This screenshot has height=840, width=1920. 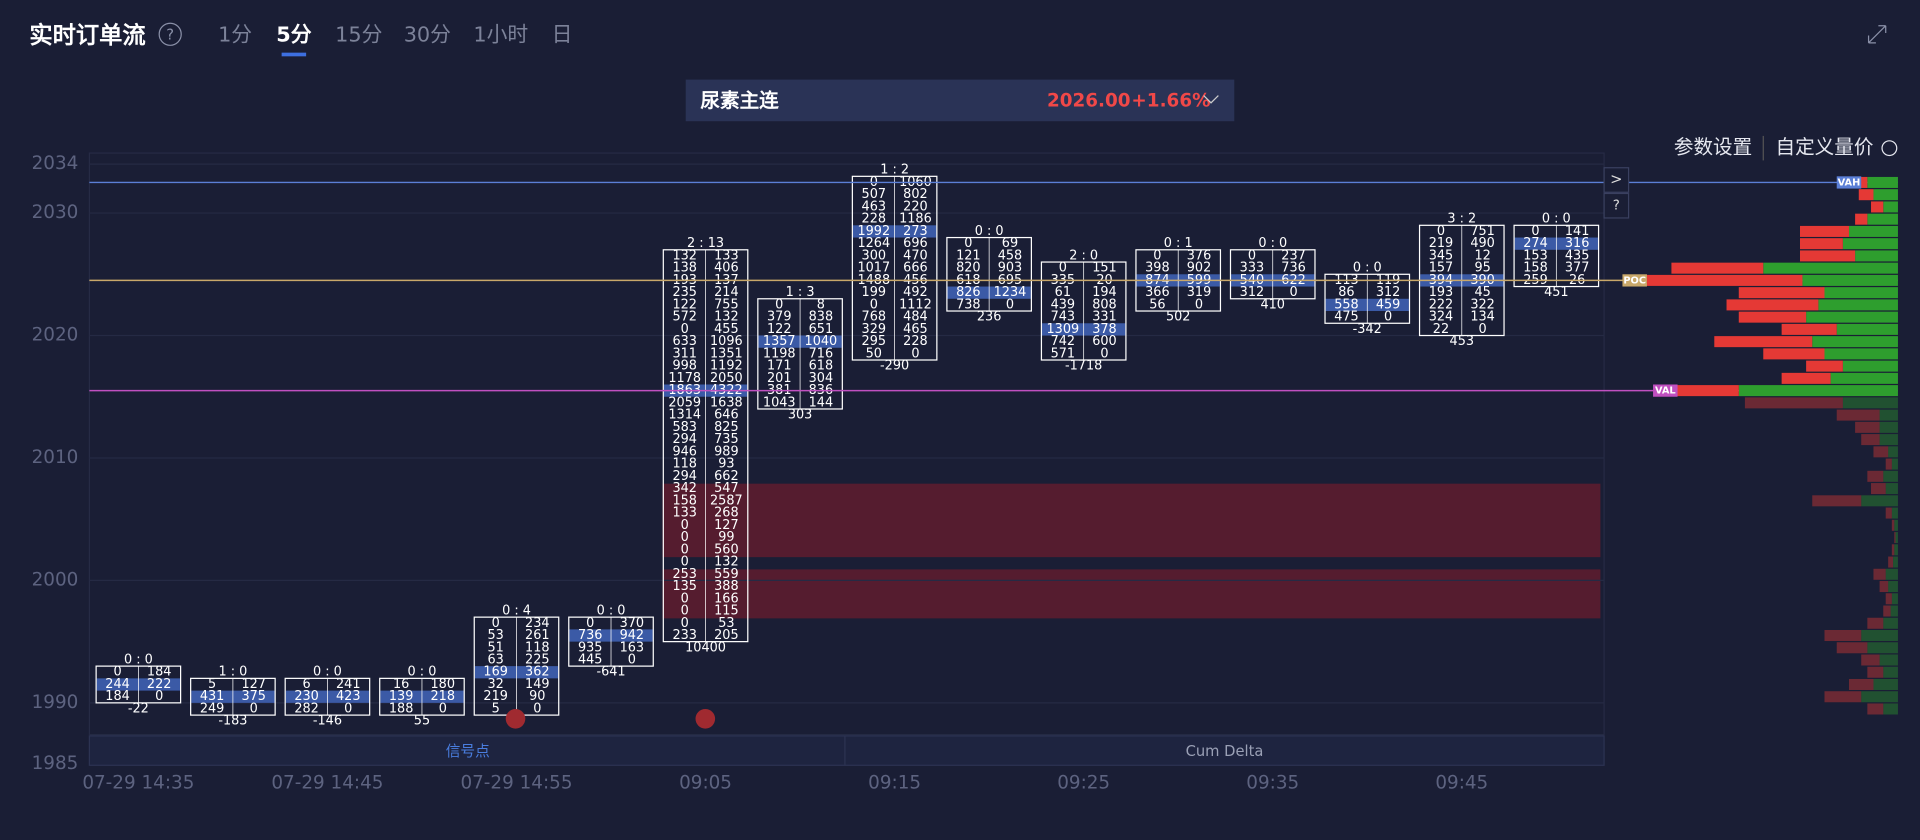 I want to click on bid-volume: 300, so click(x=874, y=255).